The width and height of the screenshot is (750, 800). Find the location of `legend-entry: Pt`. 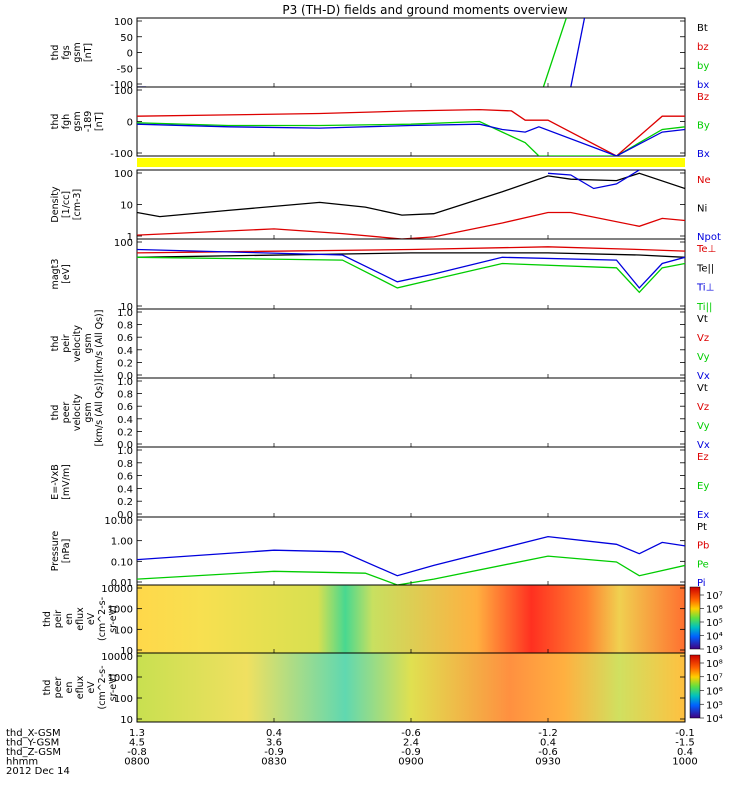

legend-entry: Pt is located at coordinates (702, 527).